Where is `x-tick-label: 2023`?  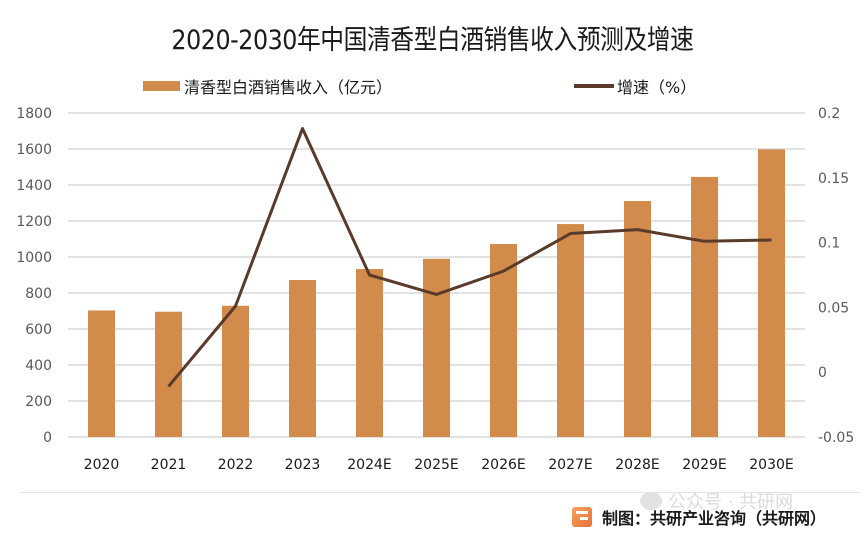
x-tick-label: 2023 is located at coordinates (303, 465).